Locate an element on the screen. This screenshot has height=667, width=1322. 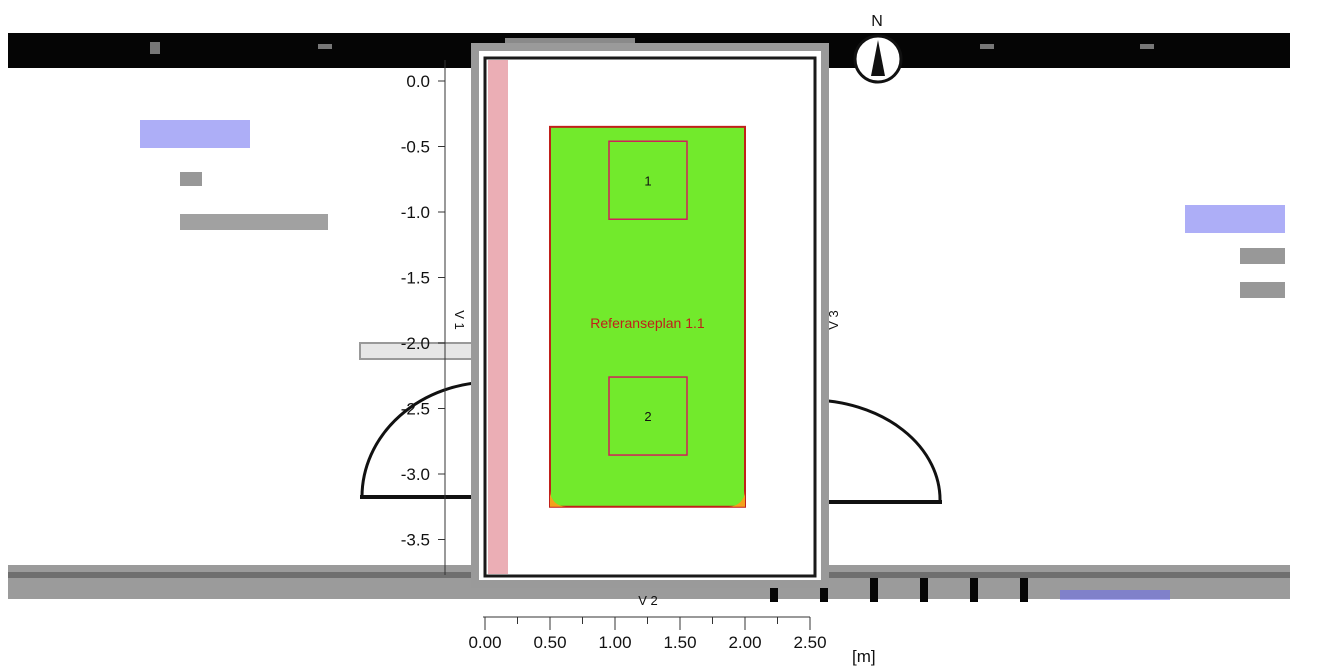
y-tick-label: -1.0 is located at coordinates (415, 212).